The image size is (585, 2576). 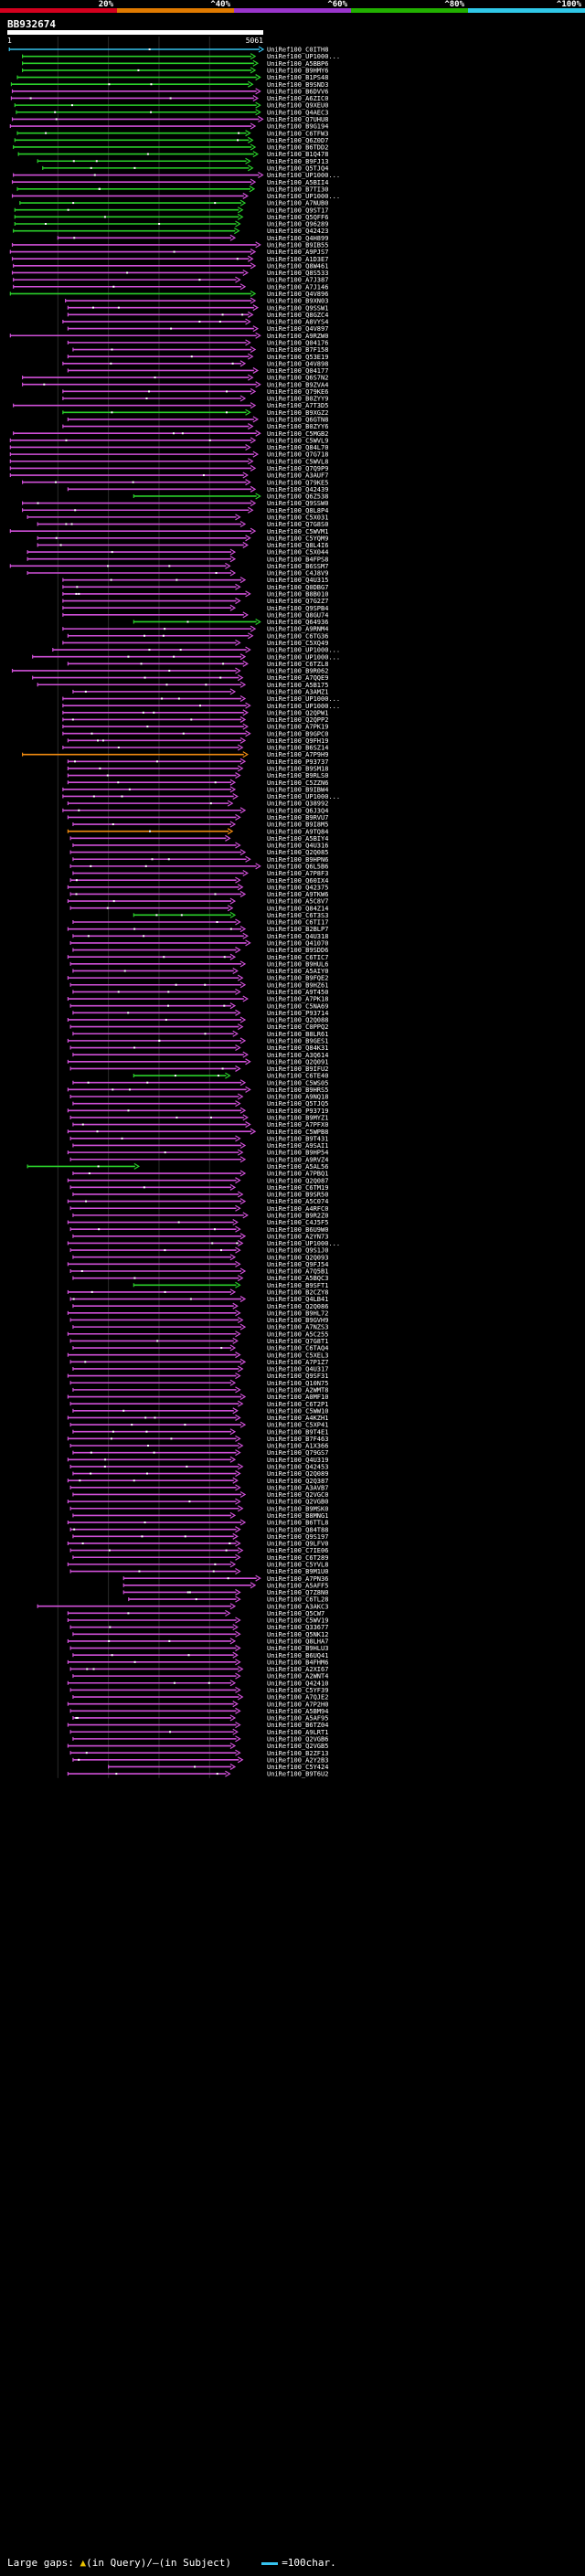 I want to click on hit-name: UniRef100_Q5CW7, so click(x=296, y=1613).